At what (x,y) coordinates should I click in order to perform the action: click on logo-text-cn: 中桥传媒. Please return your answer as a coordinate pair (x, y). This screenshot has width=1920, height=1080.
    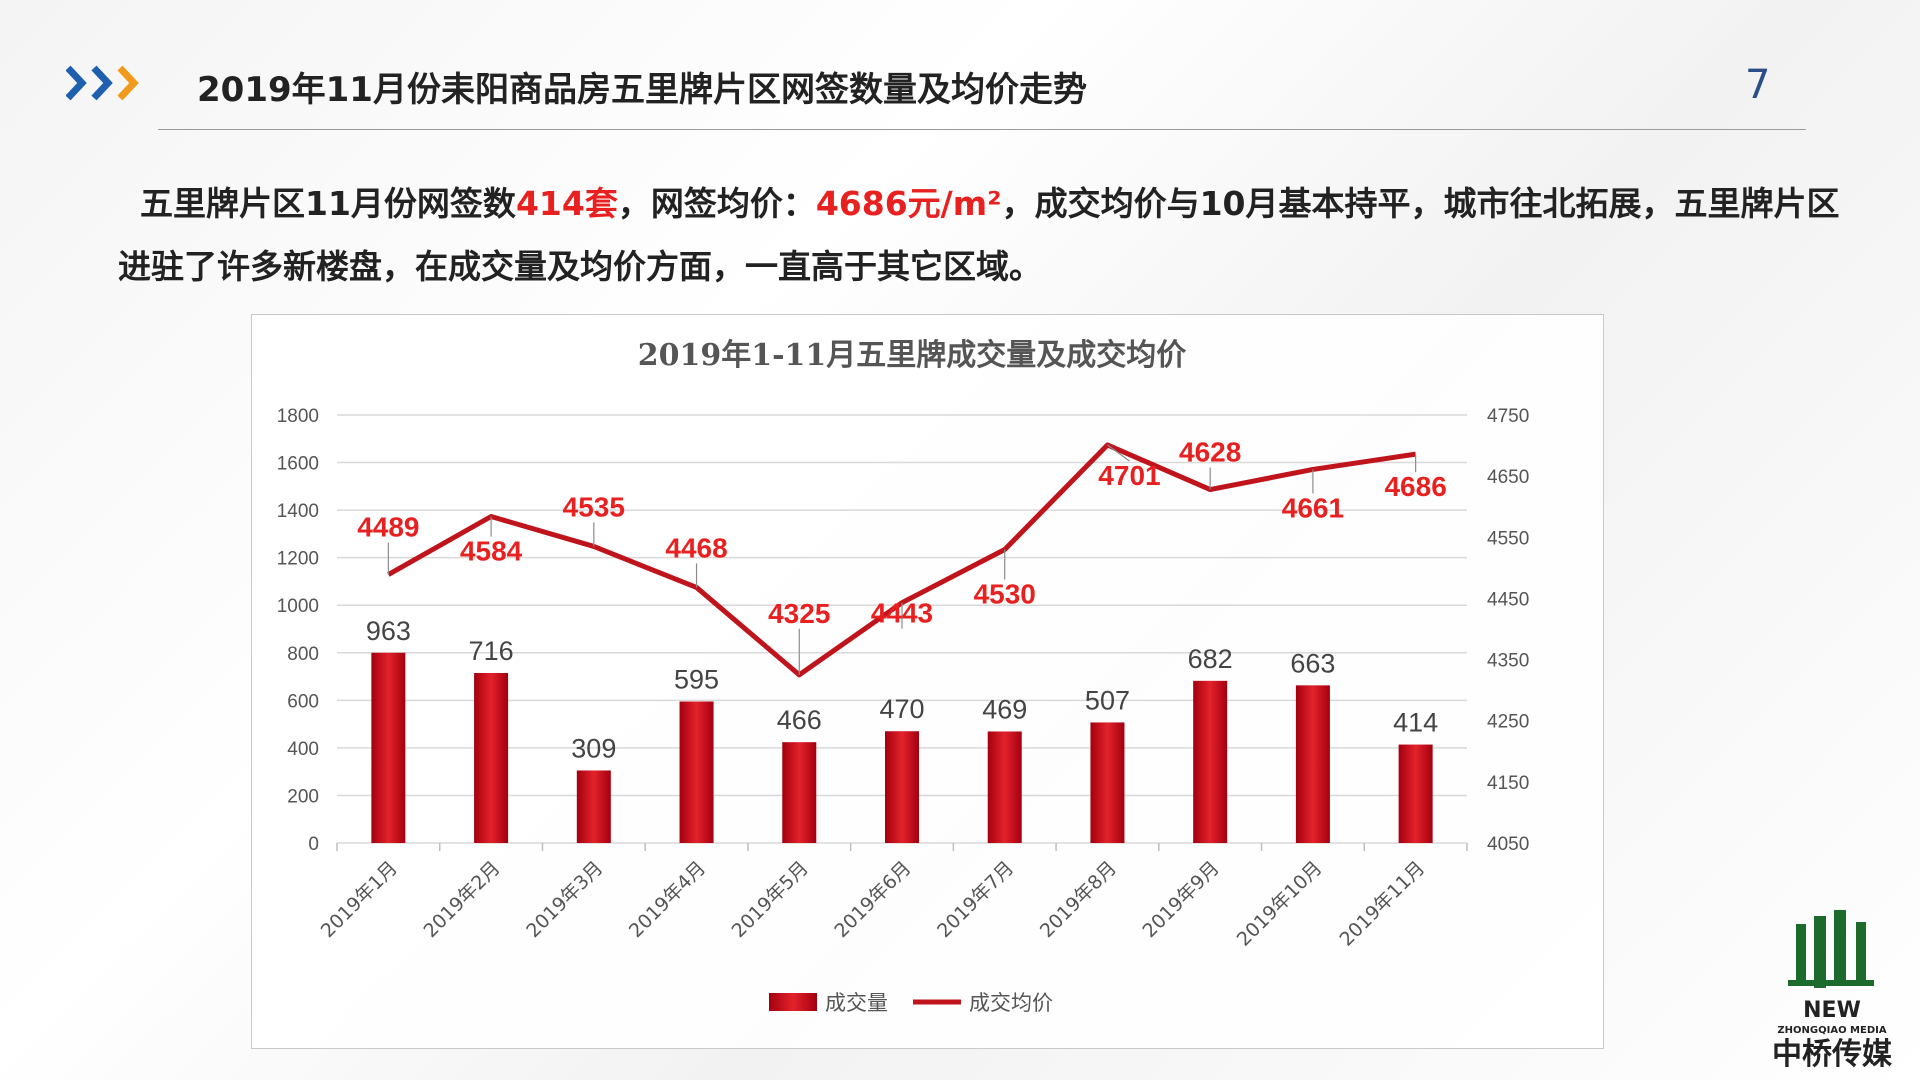
    Looking at the image, I should click on (1832, 1054).